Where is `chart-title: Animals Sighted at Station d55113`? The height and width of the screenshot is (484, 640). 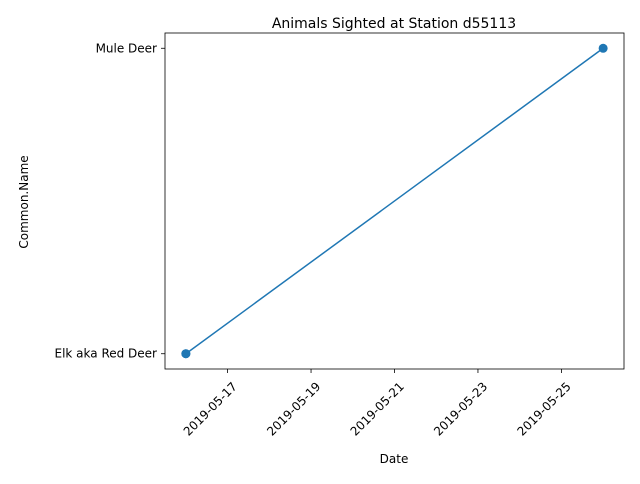 chart-title: Animals Sighted at Station d55113 is located at coordinates (394, 24).